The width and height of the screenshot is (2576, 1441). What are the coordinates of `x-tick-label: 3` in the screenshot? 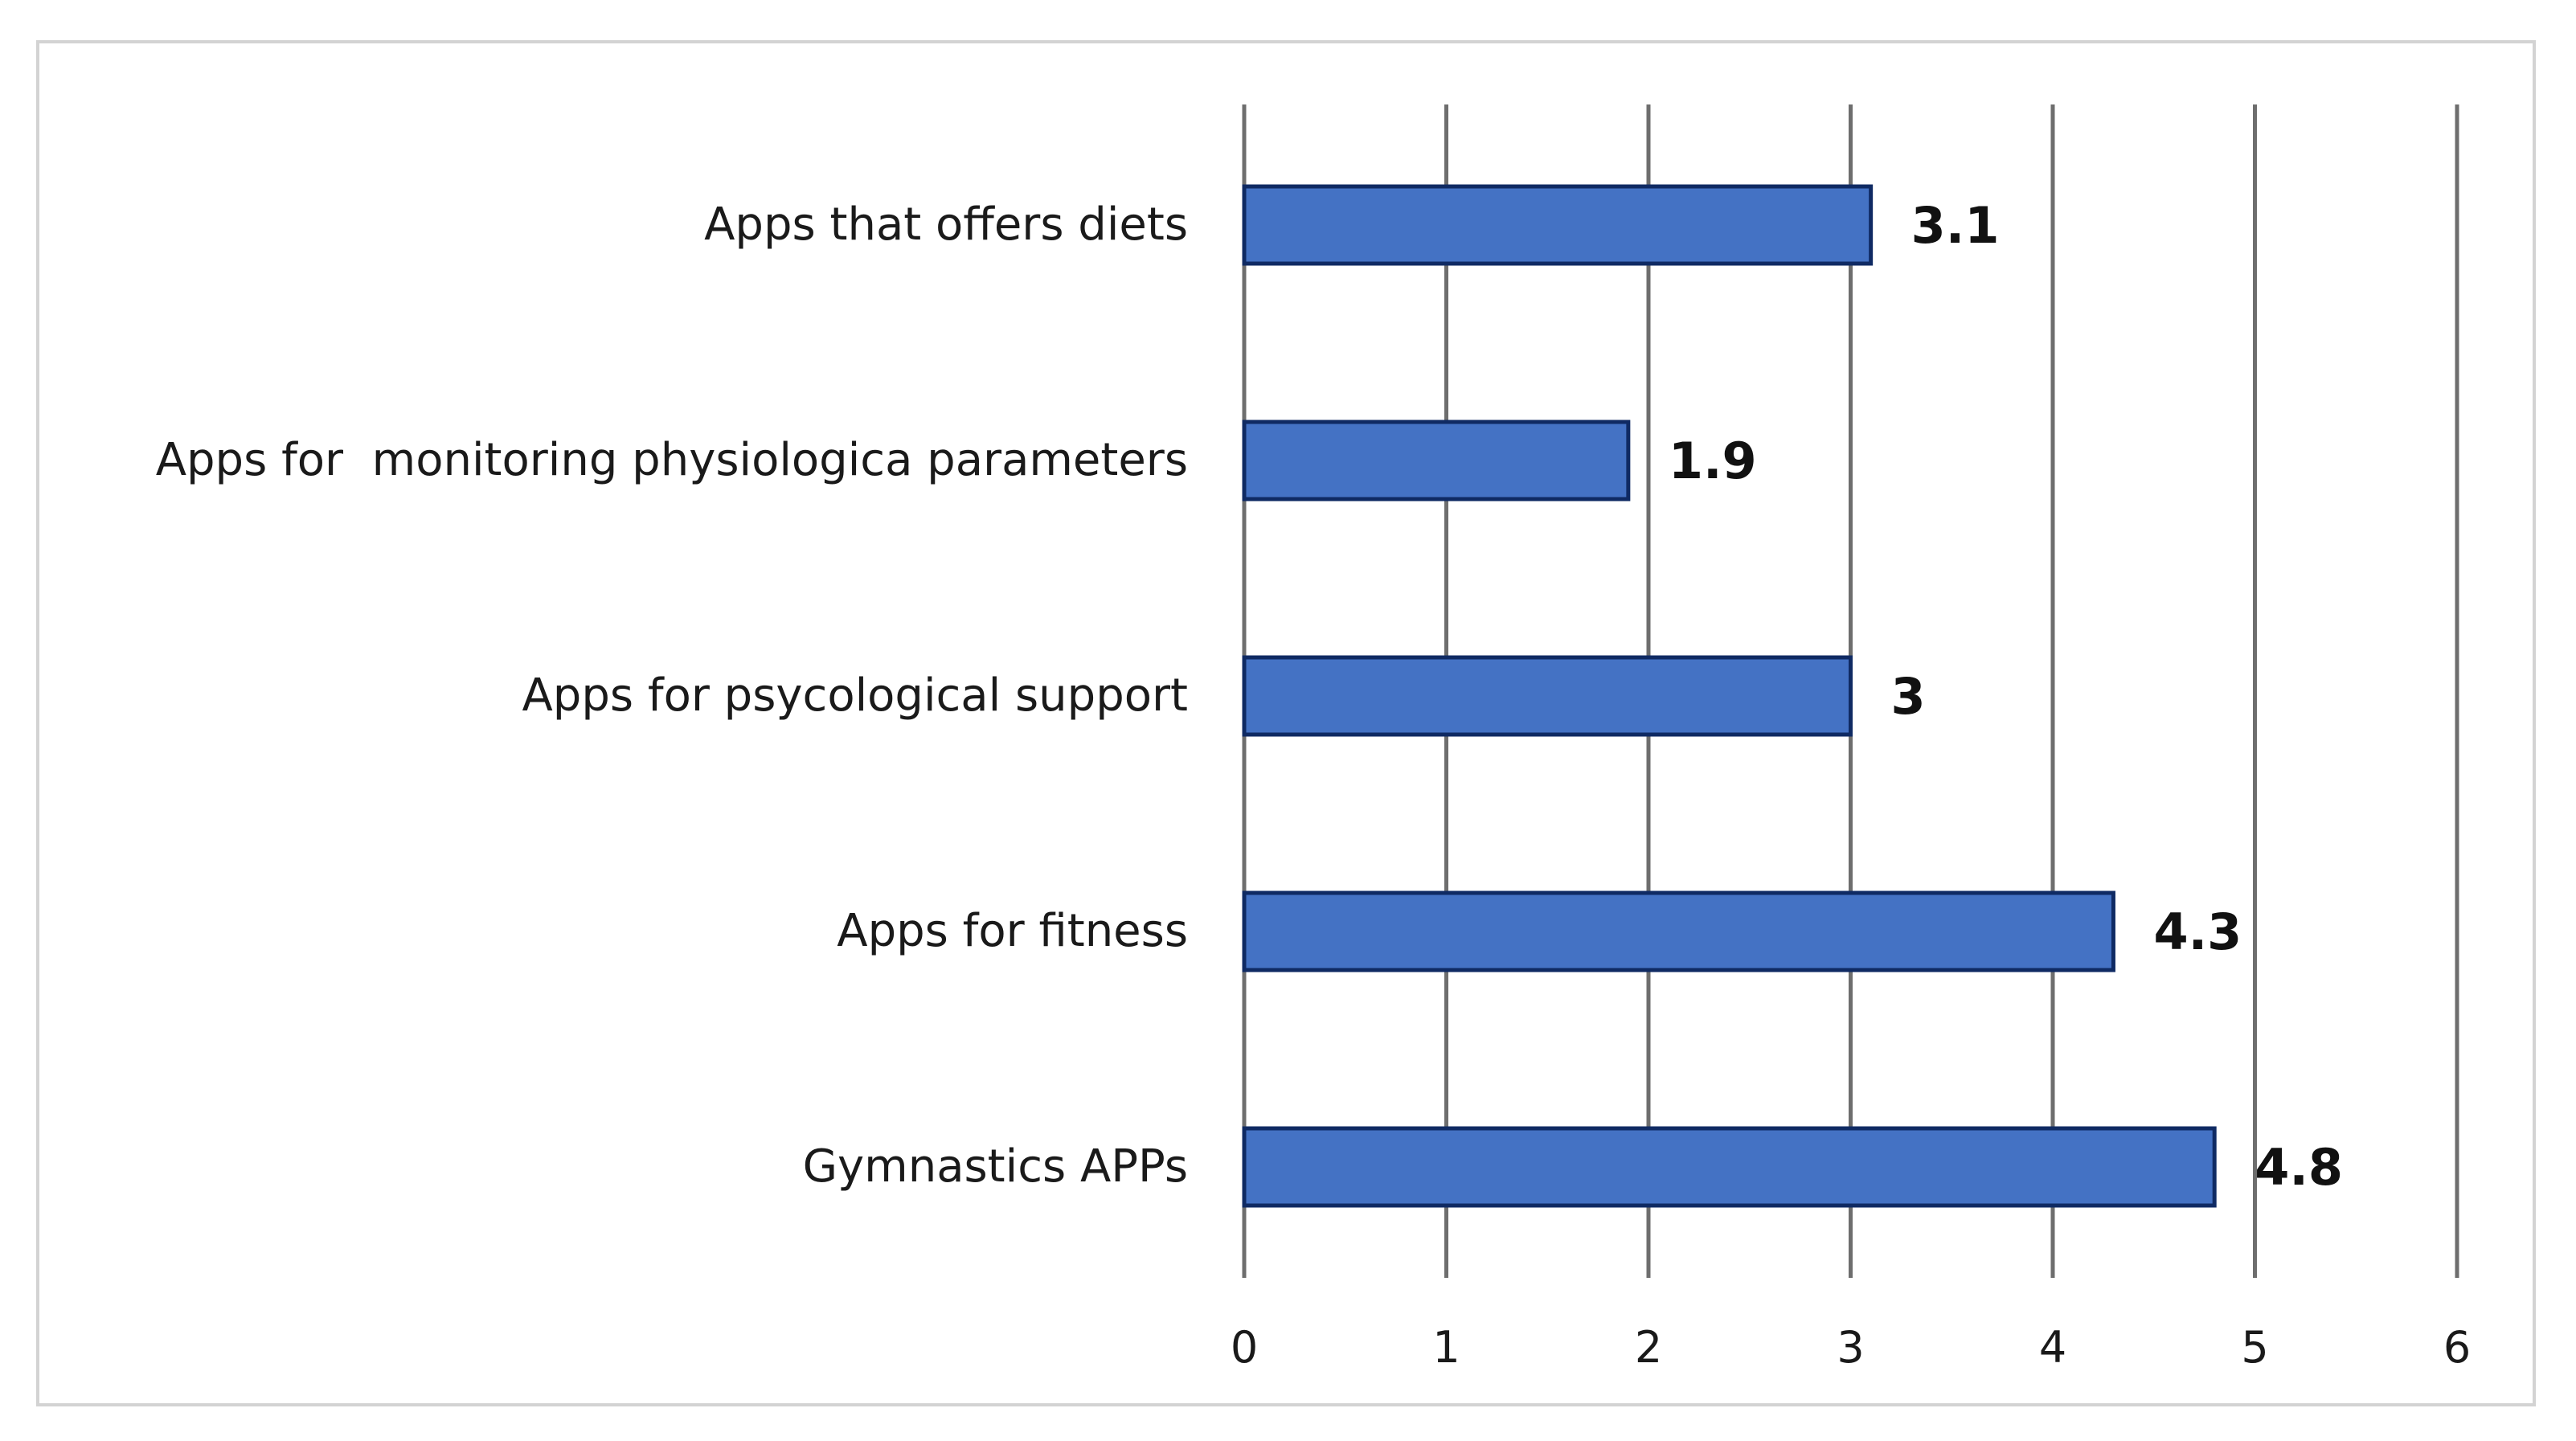 It's located at (1850, 1347).